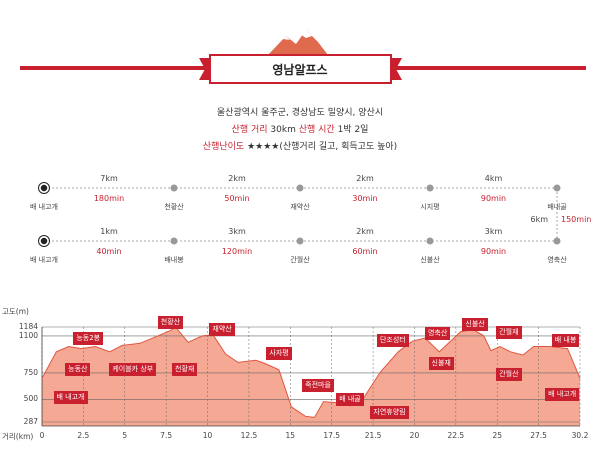  What do you see at coordinates (125, 435) in the screenshot?
I see `x-tick-label: 5` at bounding box center [125, 435].